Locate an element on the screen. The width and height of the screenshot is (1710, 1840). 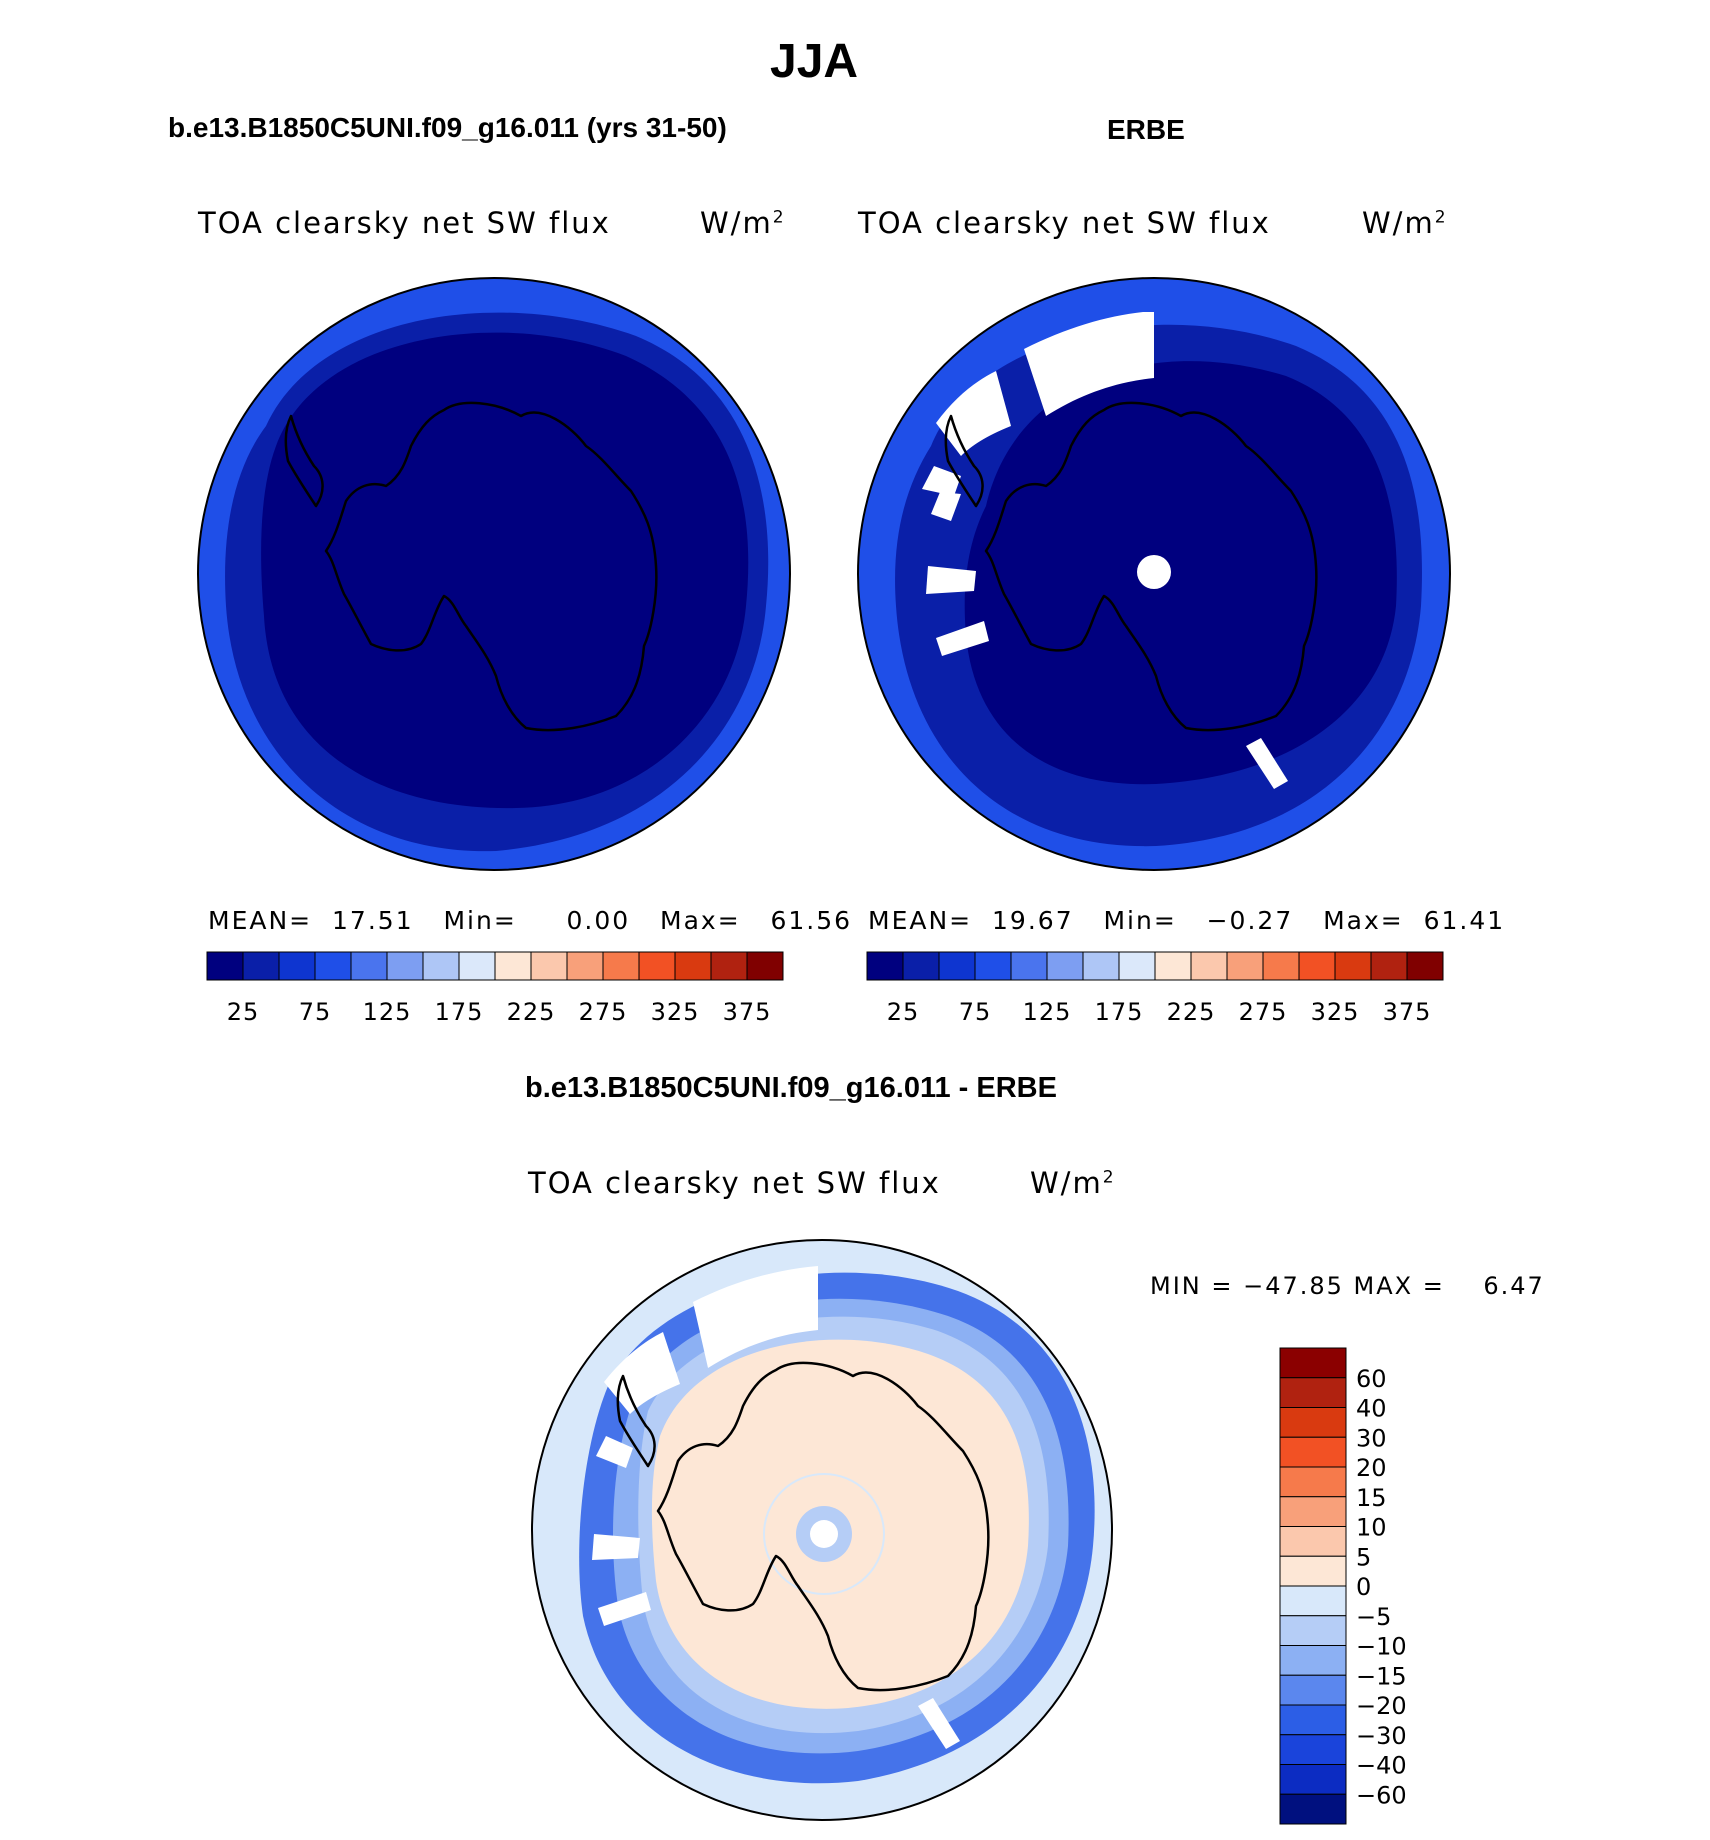
obs-antarctica-coastline is located at coordinates (1131, 566).